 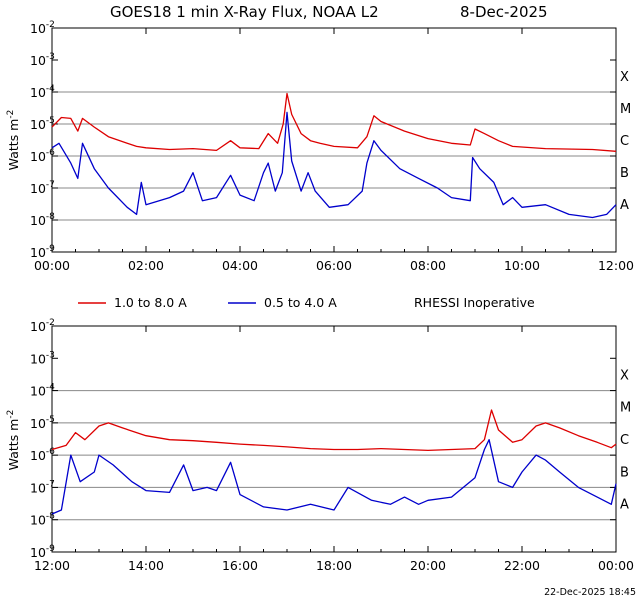 I want to click on bottom-y-tick-label: 10⁻³, so click(x=42, y=358).